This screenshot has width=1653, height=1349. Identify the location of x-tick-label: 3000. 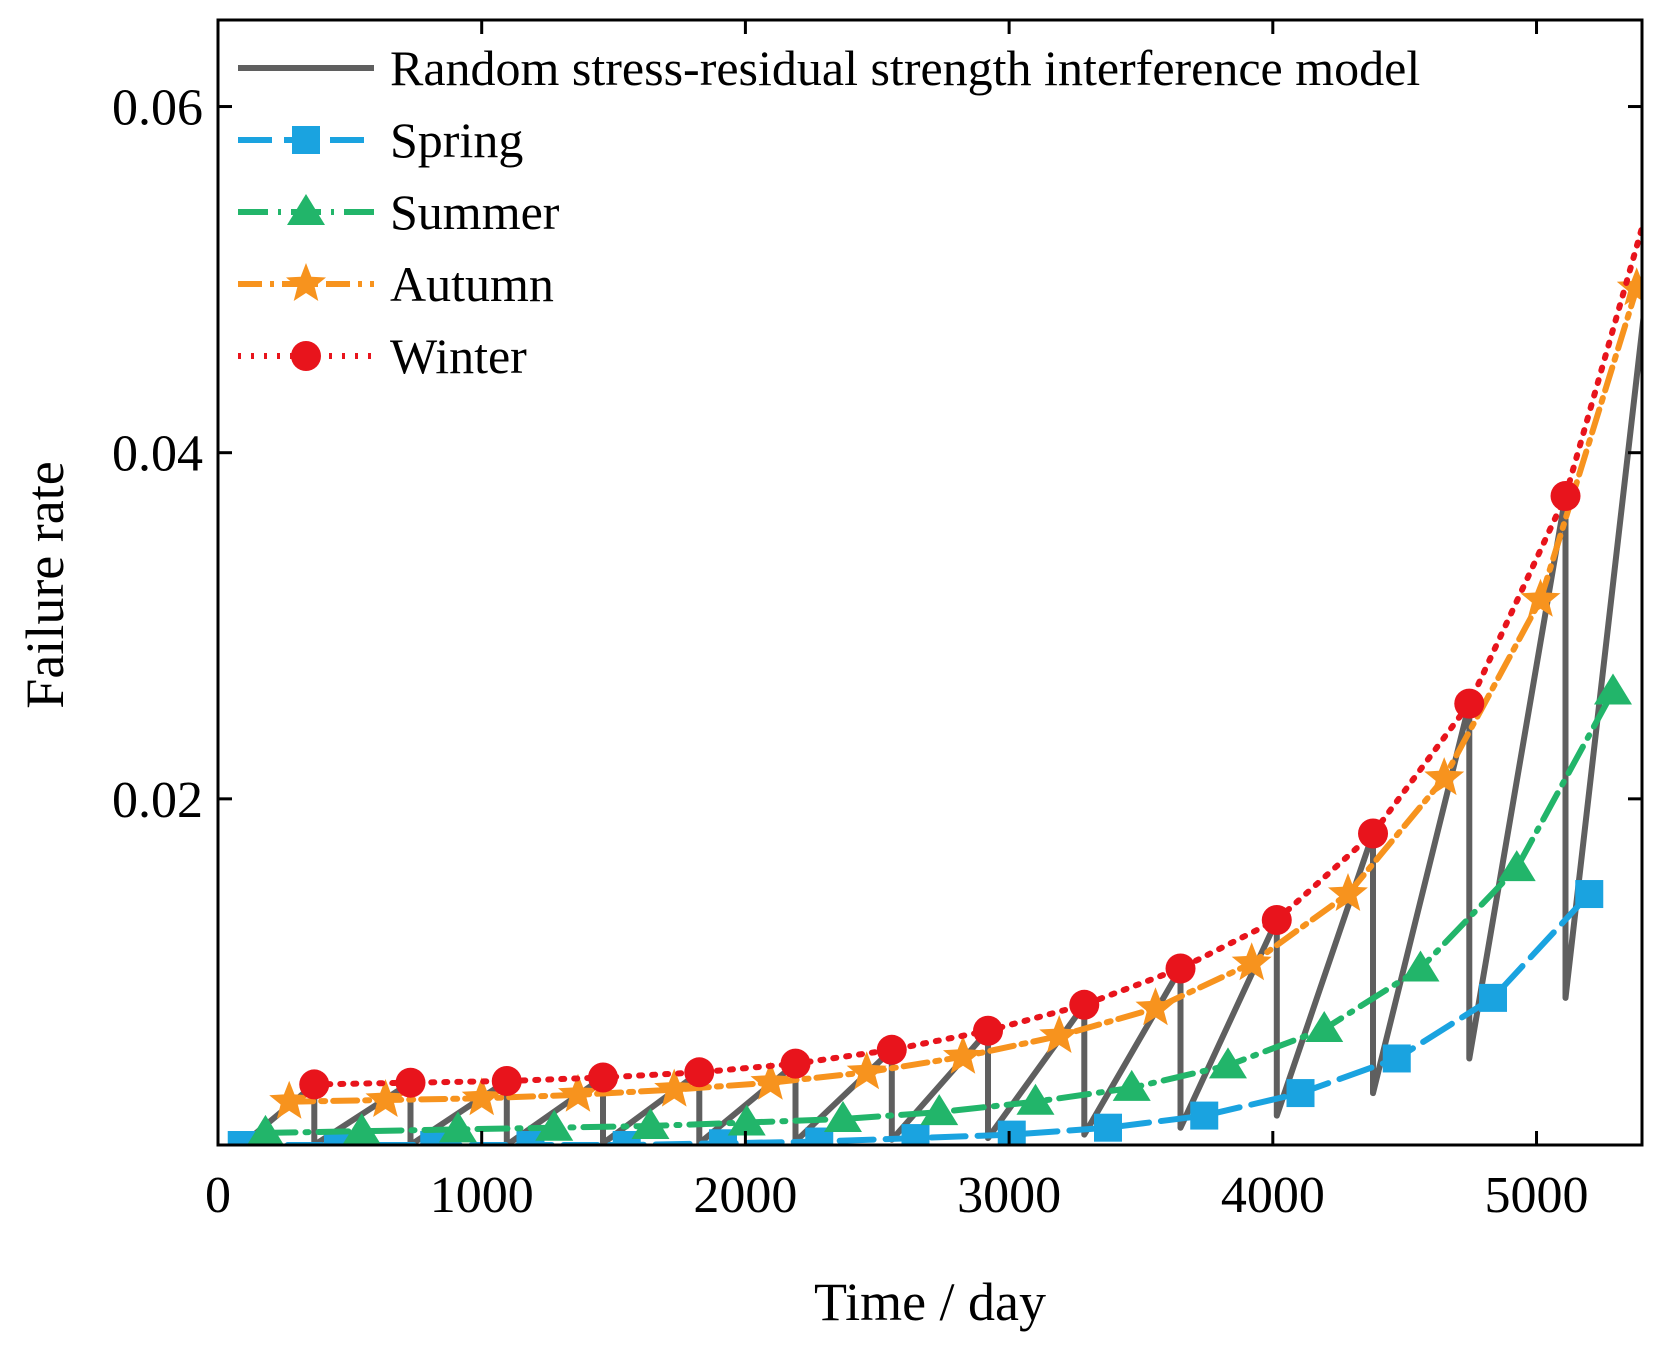
(1009, 1195).